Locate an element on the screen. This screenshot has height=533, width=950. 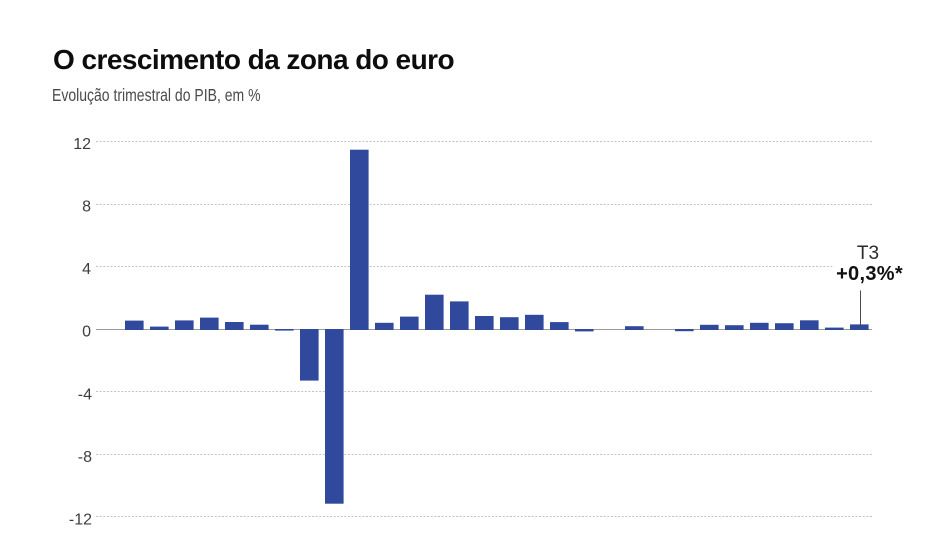
svg-text: -4 is located at coordinates (85, 394).